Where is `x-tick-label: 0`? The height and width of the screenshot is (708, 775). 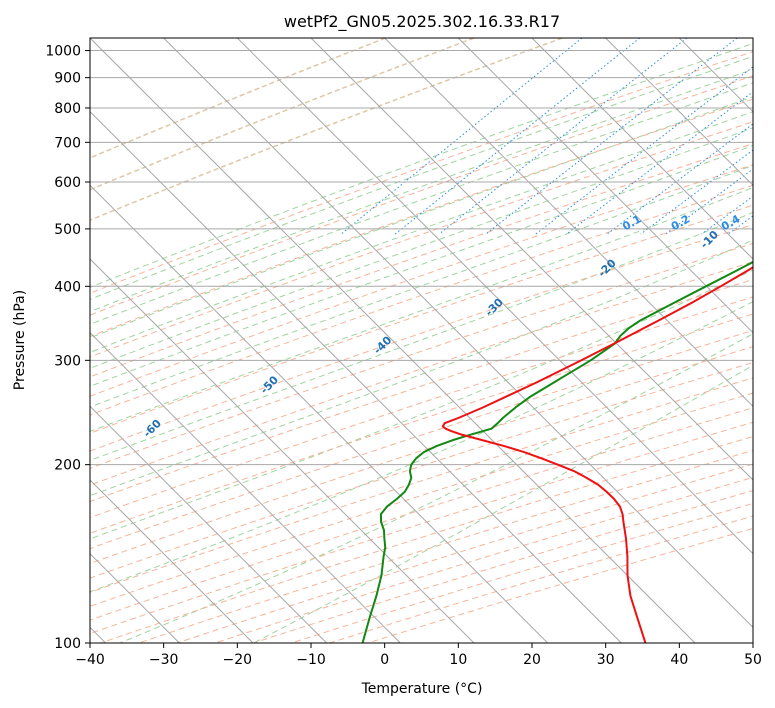 x-tick-label: 0 is located at coordinates (384, 660).